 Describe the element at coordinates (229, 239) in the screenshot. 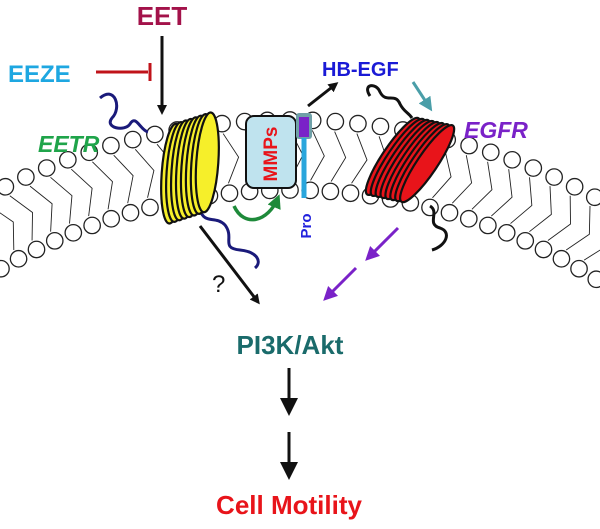

I see `eetr-intracellular-tail` at that location.